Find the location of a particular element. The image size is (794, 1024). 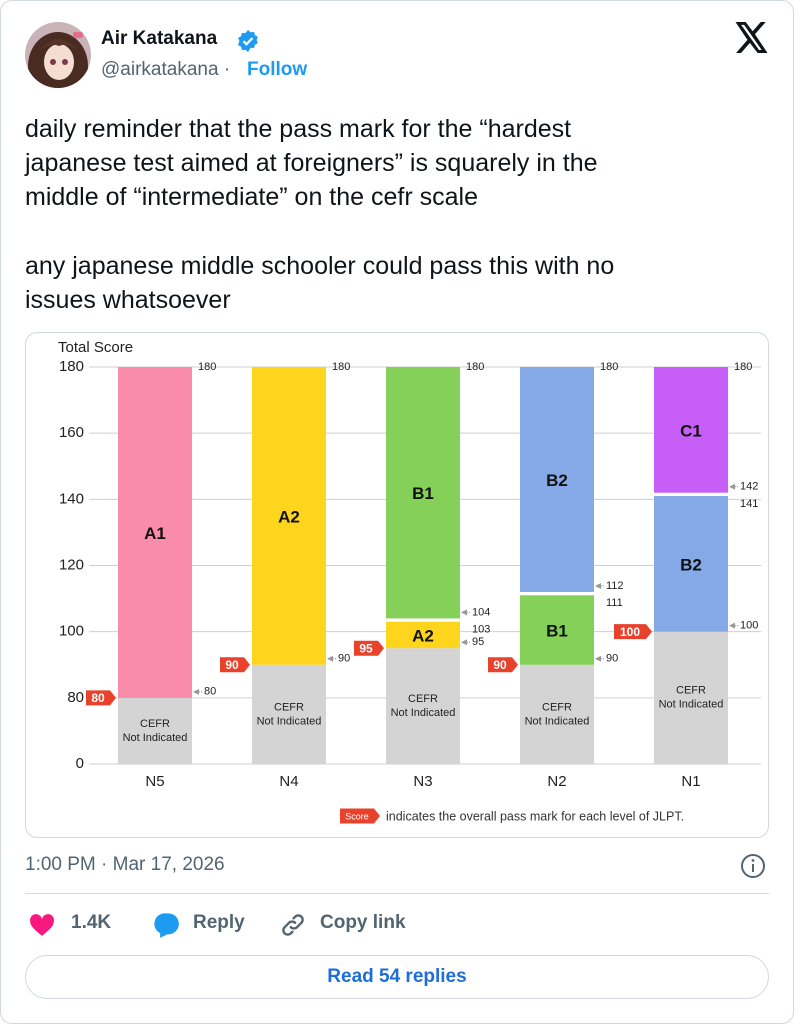

boundary-label: 95 is located at coordinates (478, 642).